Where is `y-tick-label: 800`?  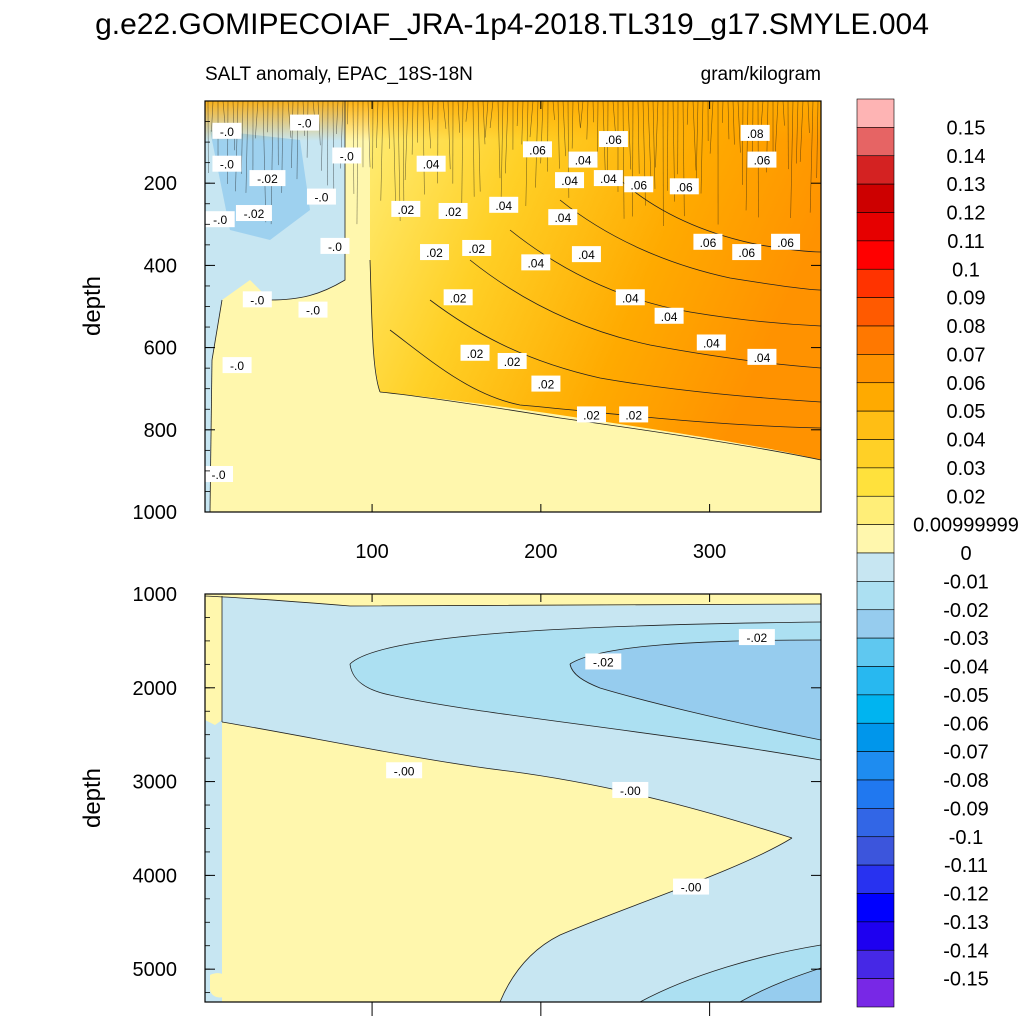 y-tick-label: 800 is located at coordinates (160, 431).